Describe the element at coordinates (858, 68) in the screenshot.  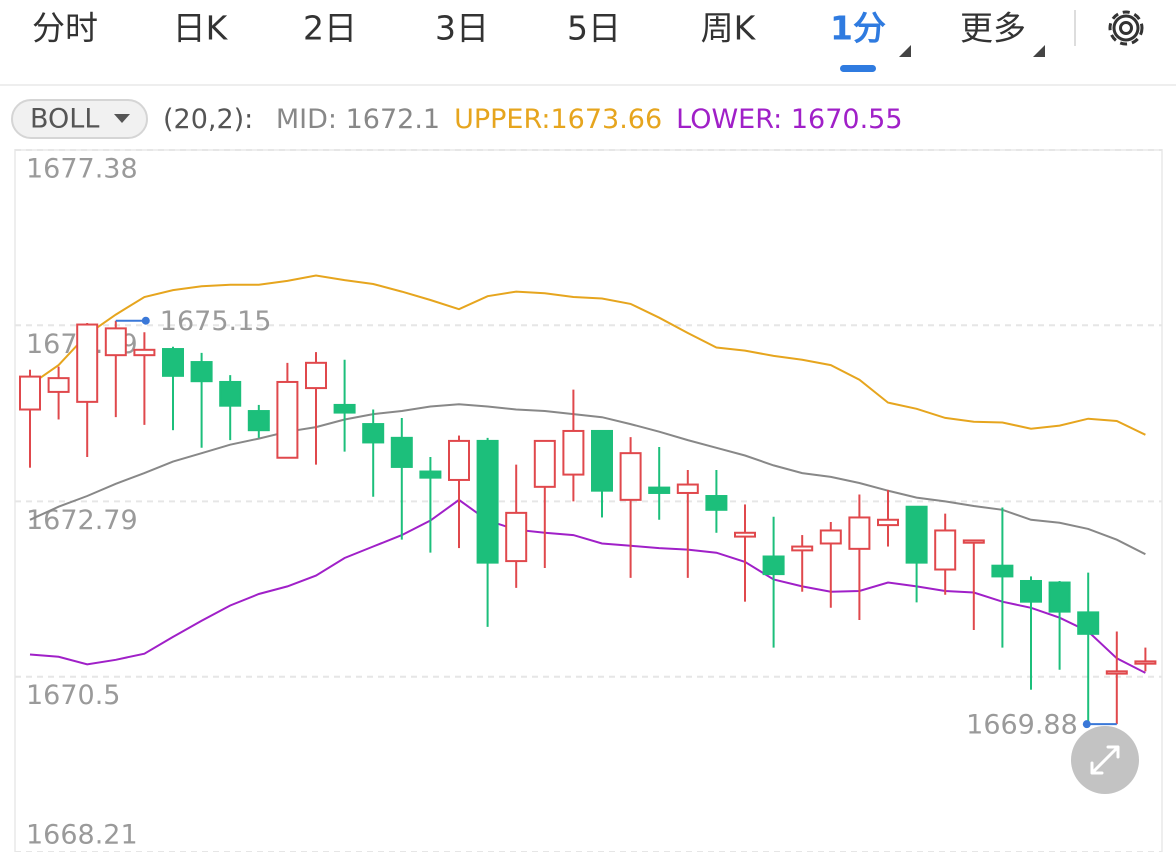
I see `tab-underline` at that location.